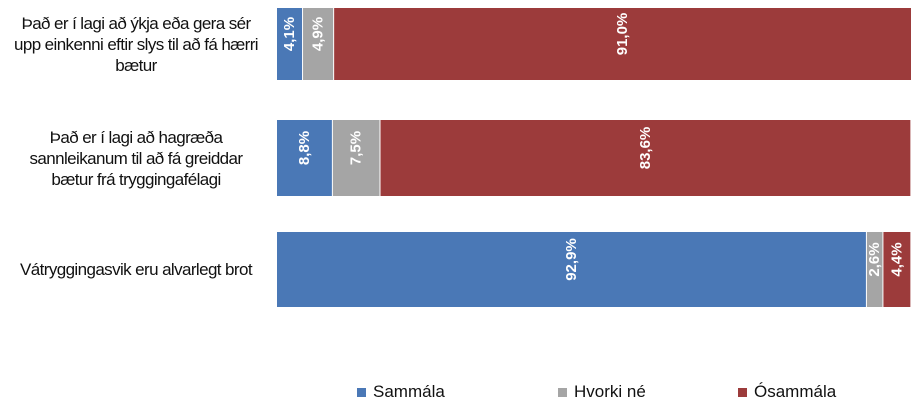 Image resolution: width=917 pixels, height=407 pixels. I want to click on legend-item: Sammála, so click(401, 392).